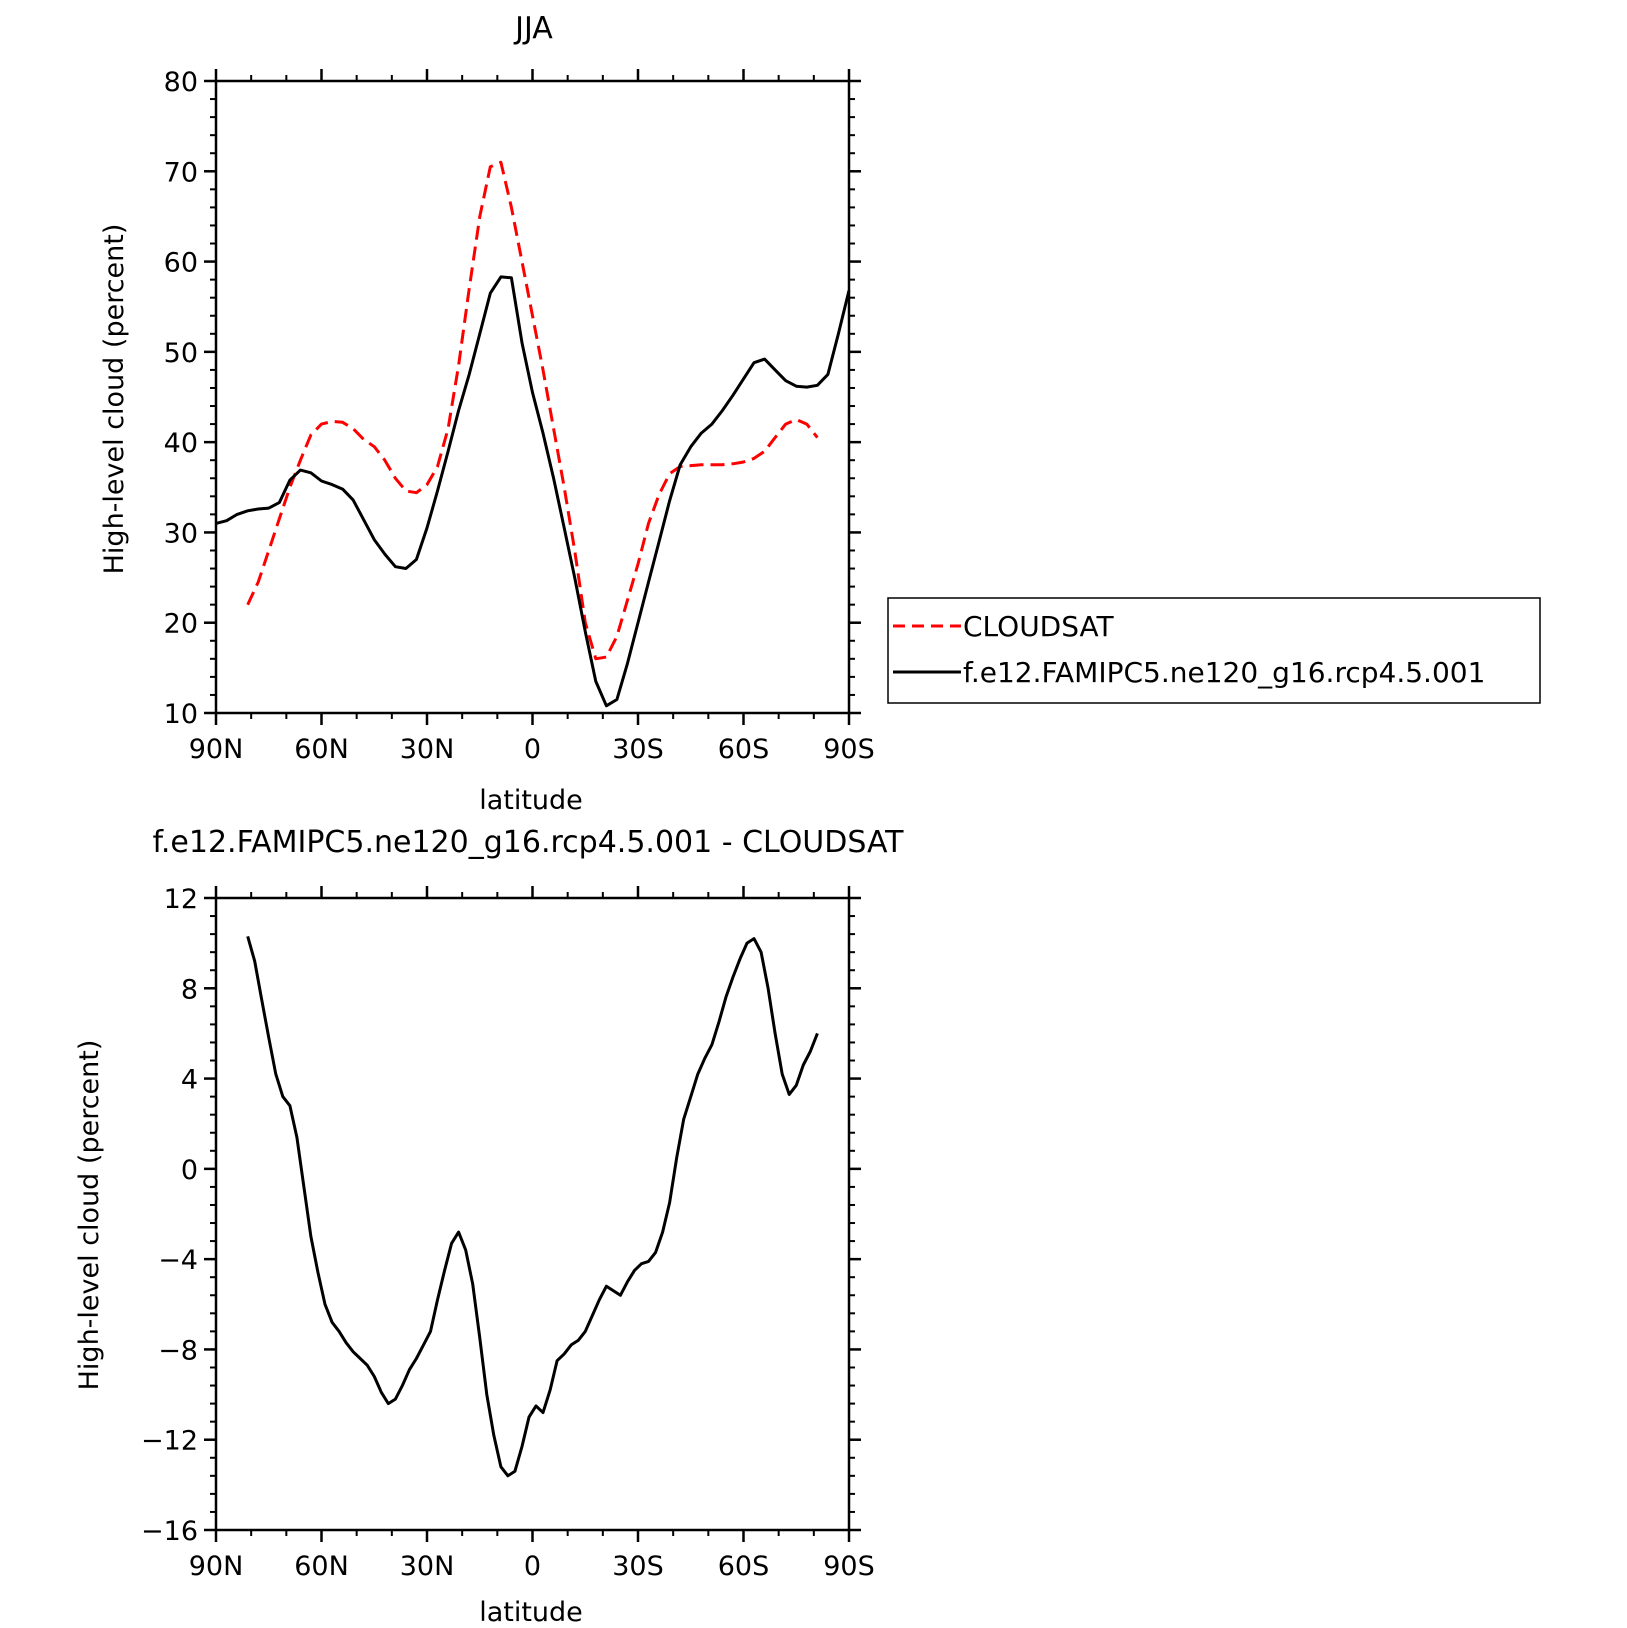  Describe the element at coordinates (189, 1170) in the screenshot. I see `bottom-y-tick-label: 0` at that location.